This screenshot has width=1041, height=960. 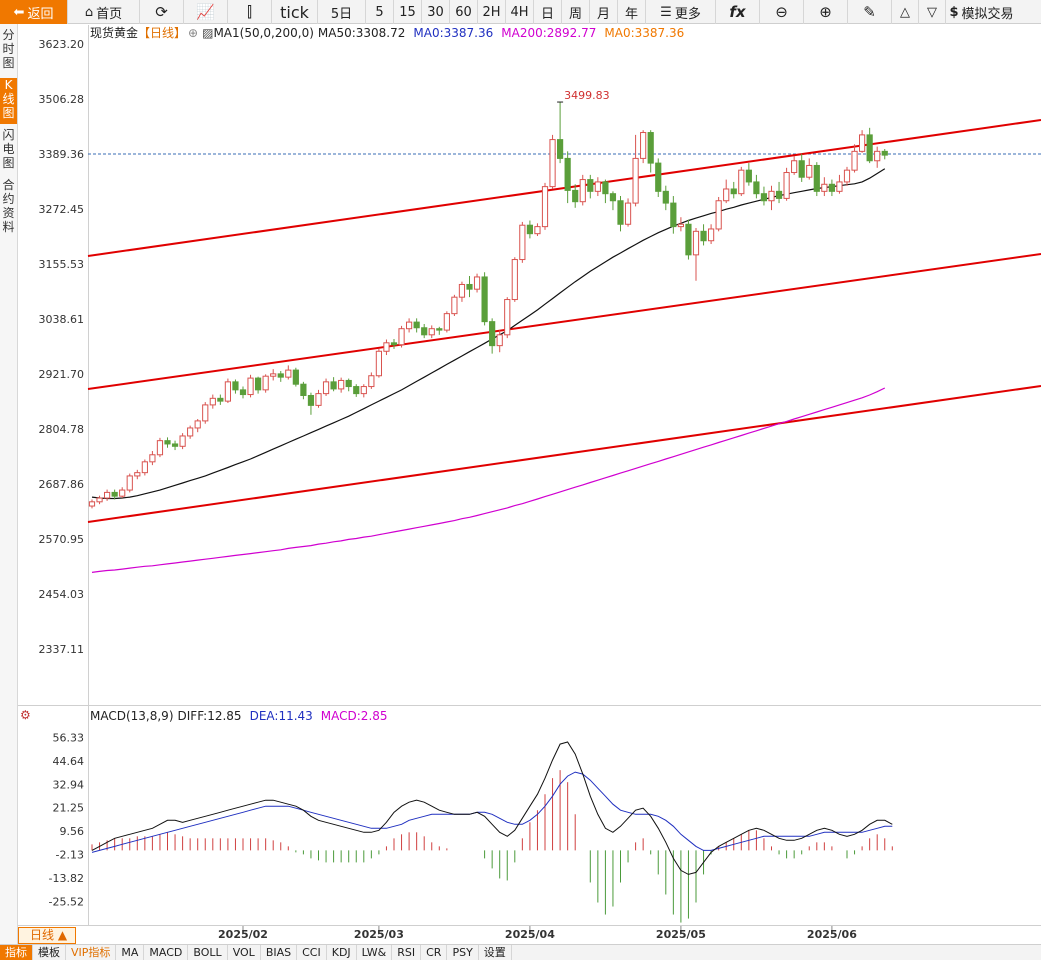 What do you see at coordinates (295, 12) in the screenshot?
I see `tick-button: tick` at bounding box center [295, 12].